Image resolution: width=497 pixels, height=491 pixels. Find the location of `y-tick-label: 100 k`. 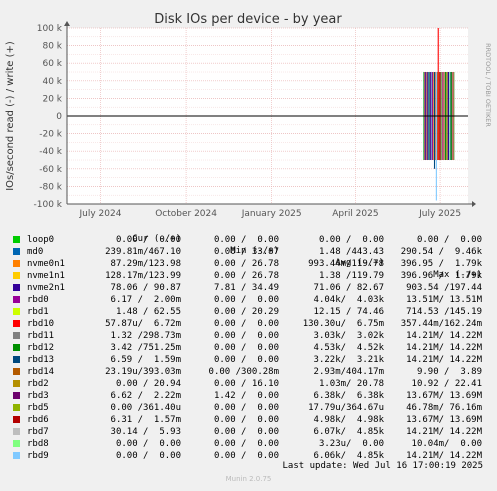

y-tick-label: 100 k is located at coordinates (50, 29).